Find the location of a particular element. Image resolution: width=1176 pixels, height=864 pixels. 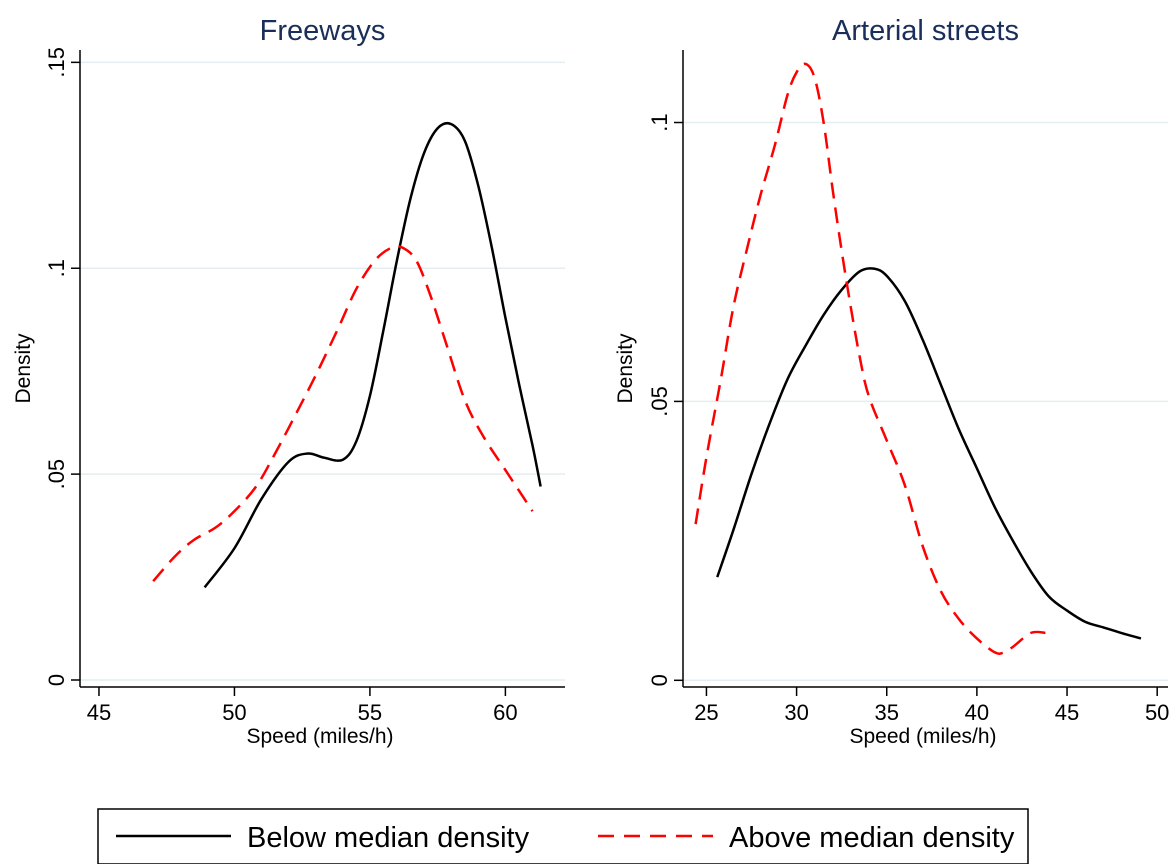

y-tick-label: .15 is located at coordinates (56, 62).